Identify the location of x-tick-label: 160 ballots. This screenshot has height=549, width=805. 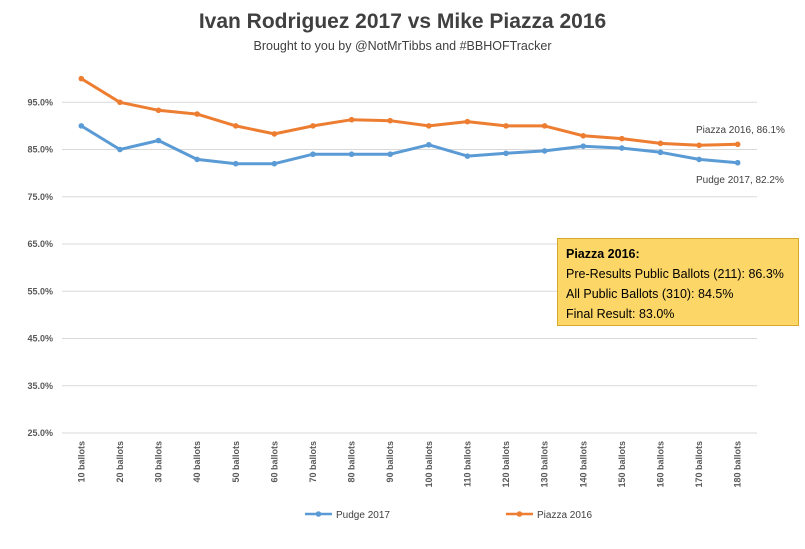
(660, 464).